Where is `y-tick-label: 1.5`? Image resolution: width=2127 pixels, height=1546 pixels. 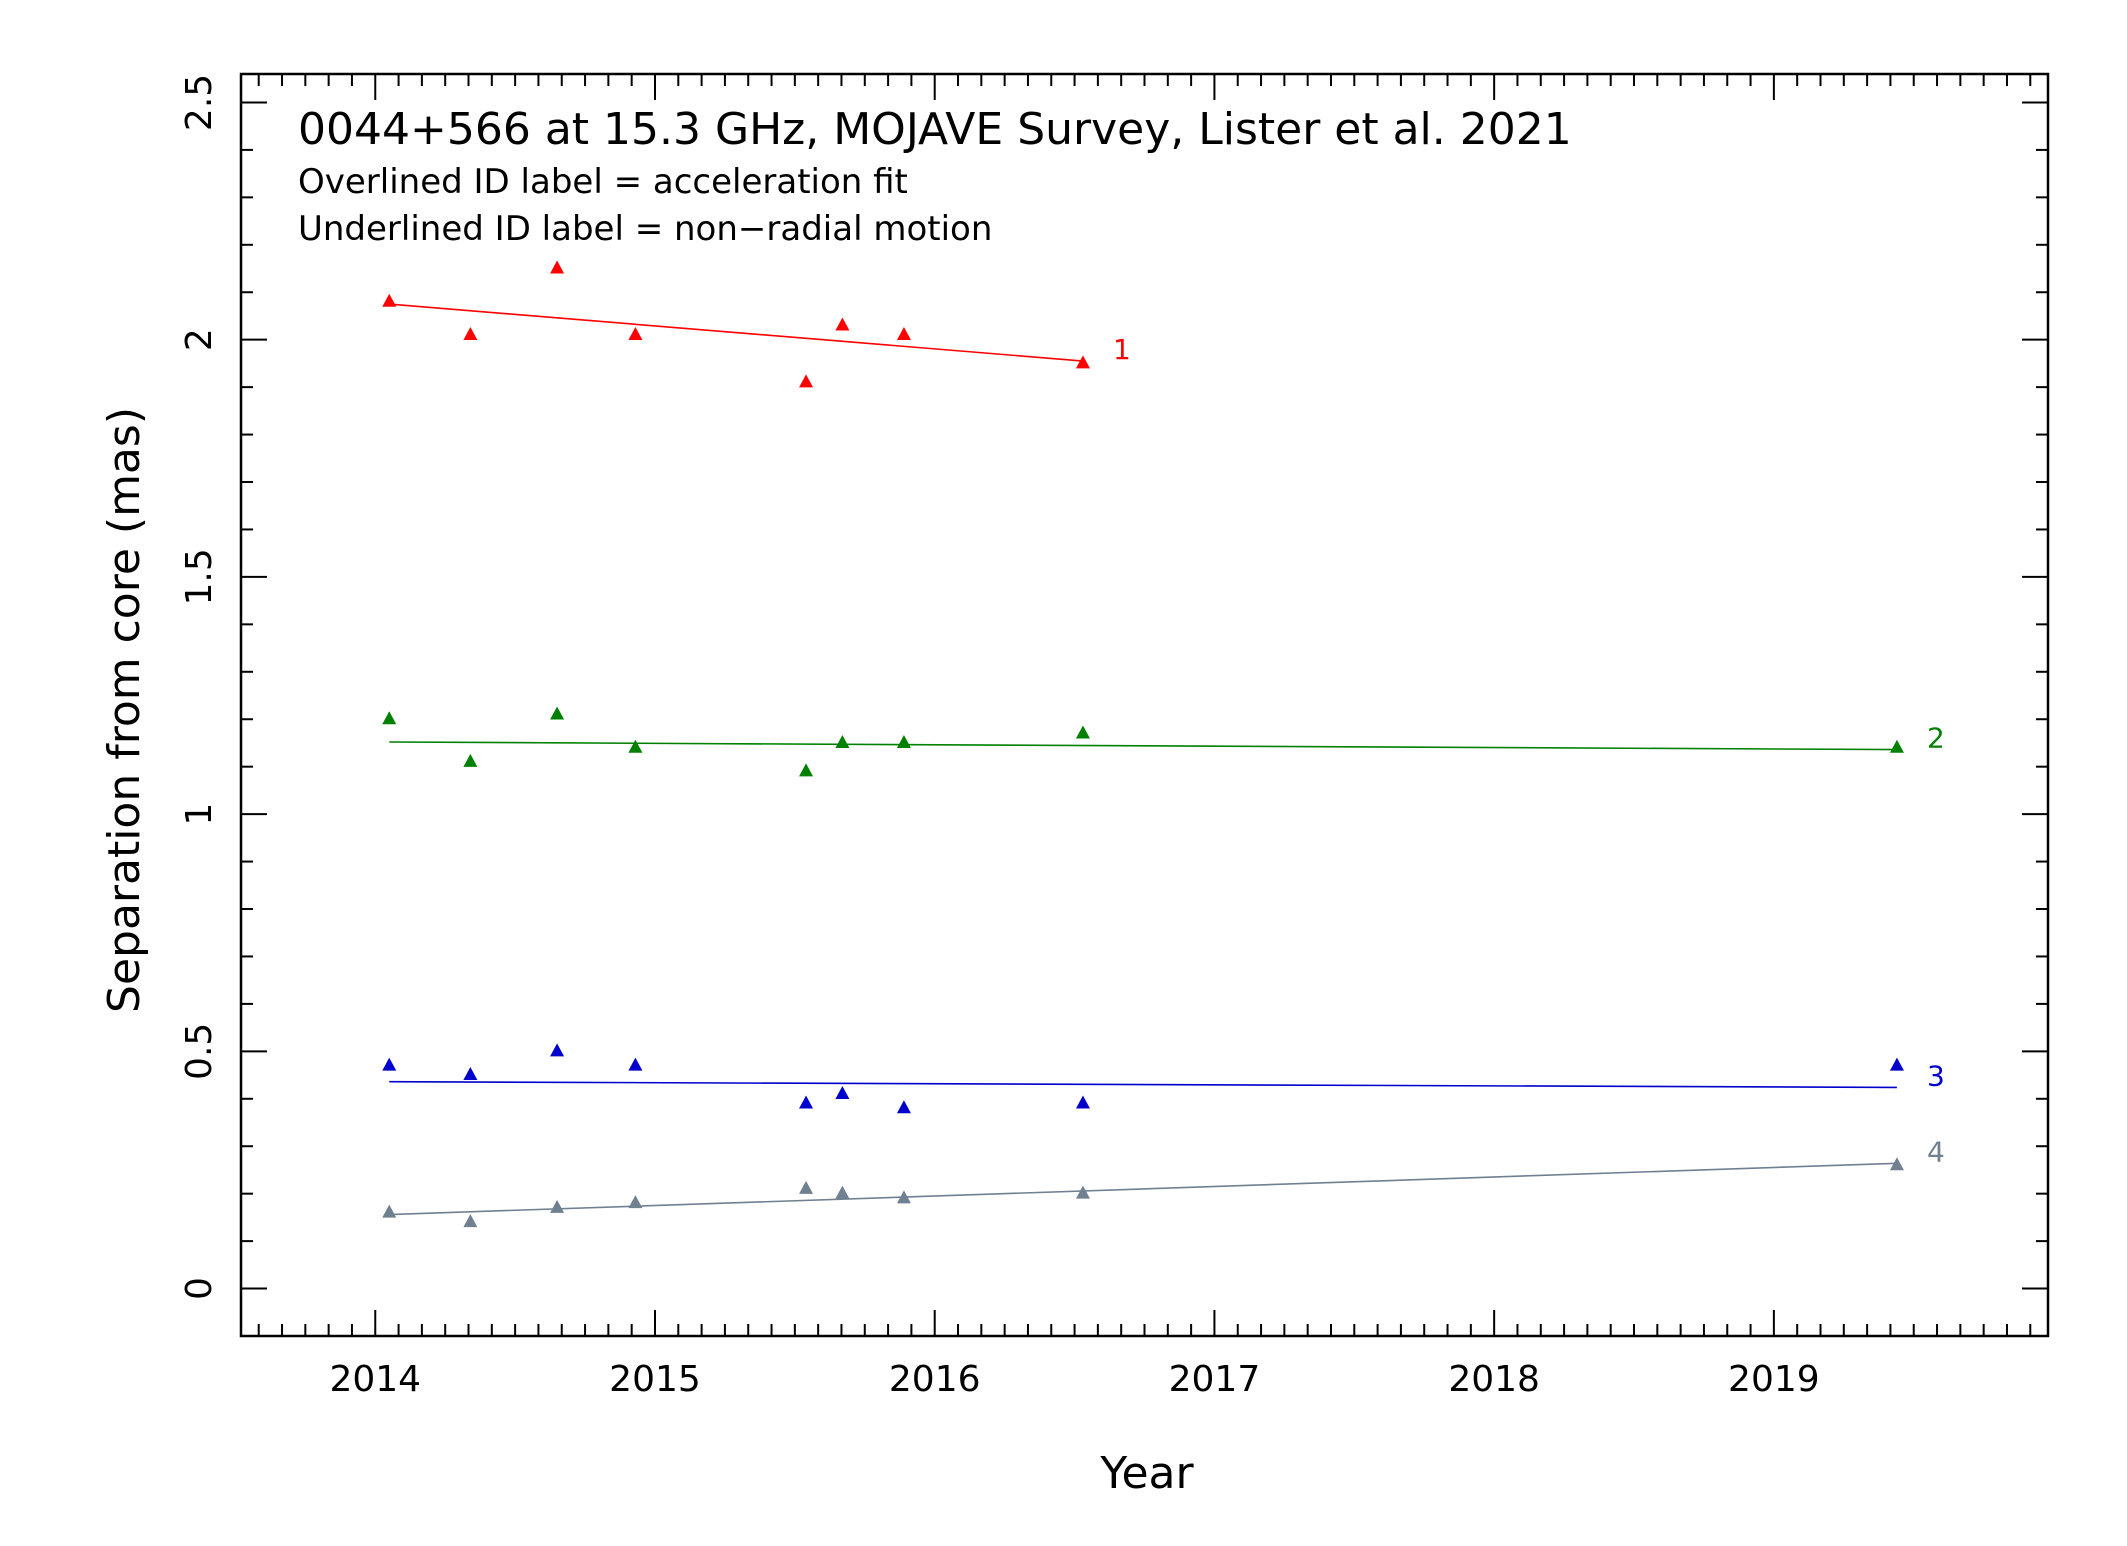 y-tick-label: 1.5 is located at coordinates (199, 576).